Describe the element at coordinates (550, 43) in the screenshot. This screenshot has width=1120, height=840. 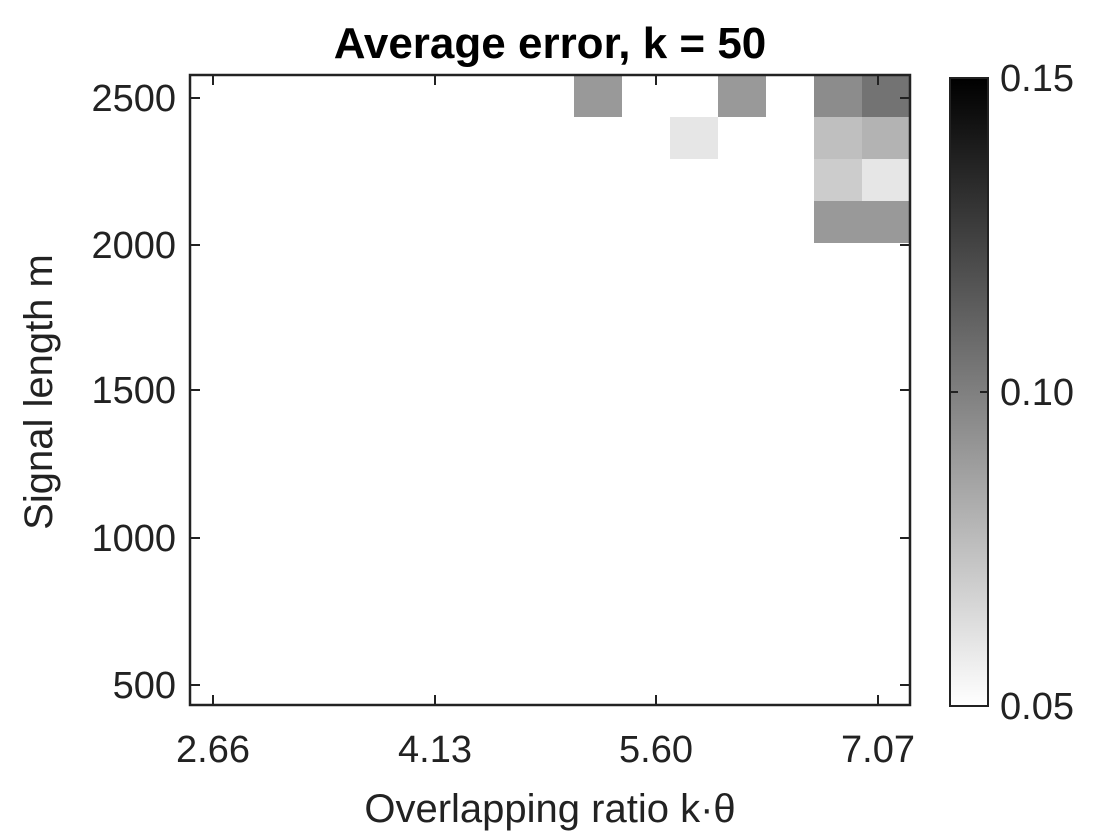
I see `chart-title: Average error, k = 50` at that location.